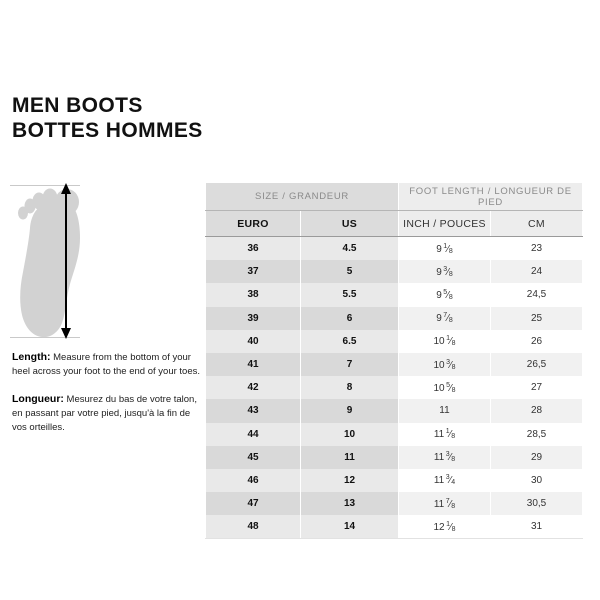 The height and width of the screenshot is (600, 600). I want to click on cell-inch: 11 7⁄8, so click(444, 504).